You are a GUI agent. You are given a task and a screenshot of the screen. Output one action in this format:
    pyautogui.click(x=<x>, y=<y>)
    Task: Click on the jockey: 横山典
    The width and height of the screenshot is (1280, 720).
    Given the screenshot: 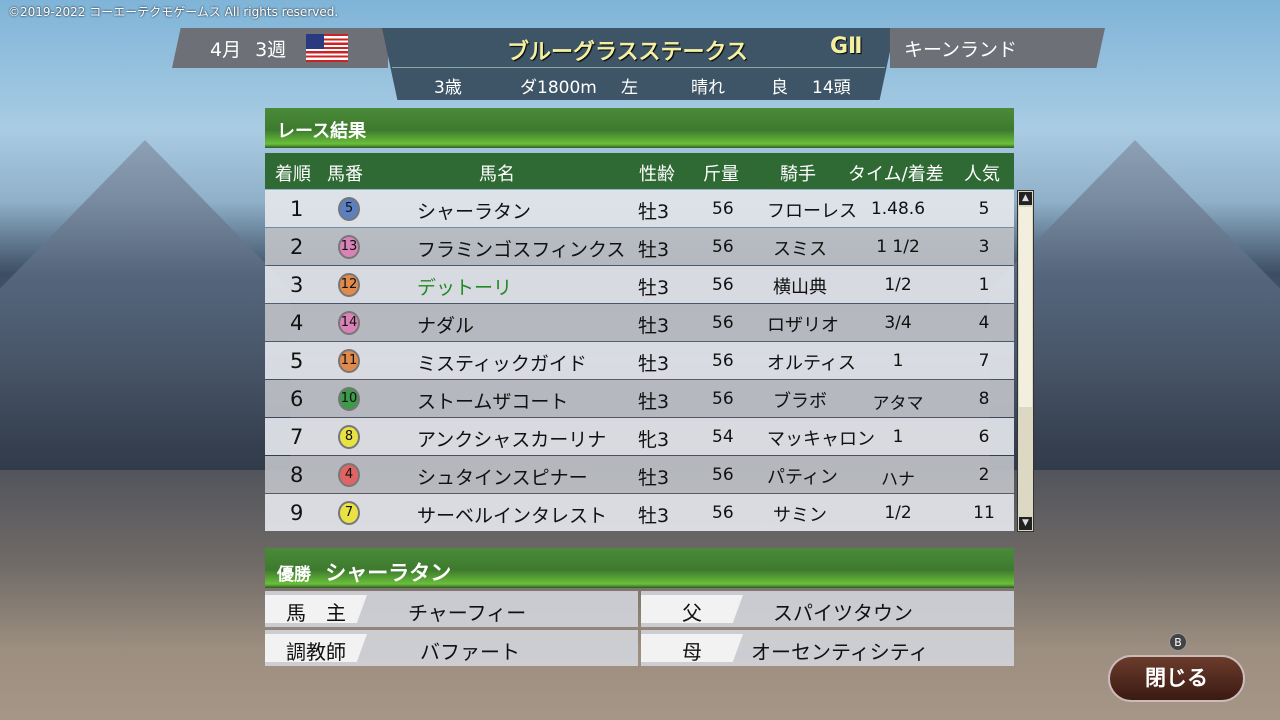 What is the action you would take?
    pyautogui.click(x=800, y=287)
    